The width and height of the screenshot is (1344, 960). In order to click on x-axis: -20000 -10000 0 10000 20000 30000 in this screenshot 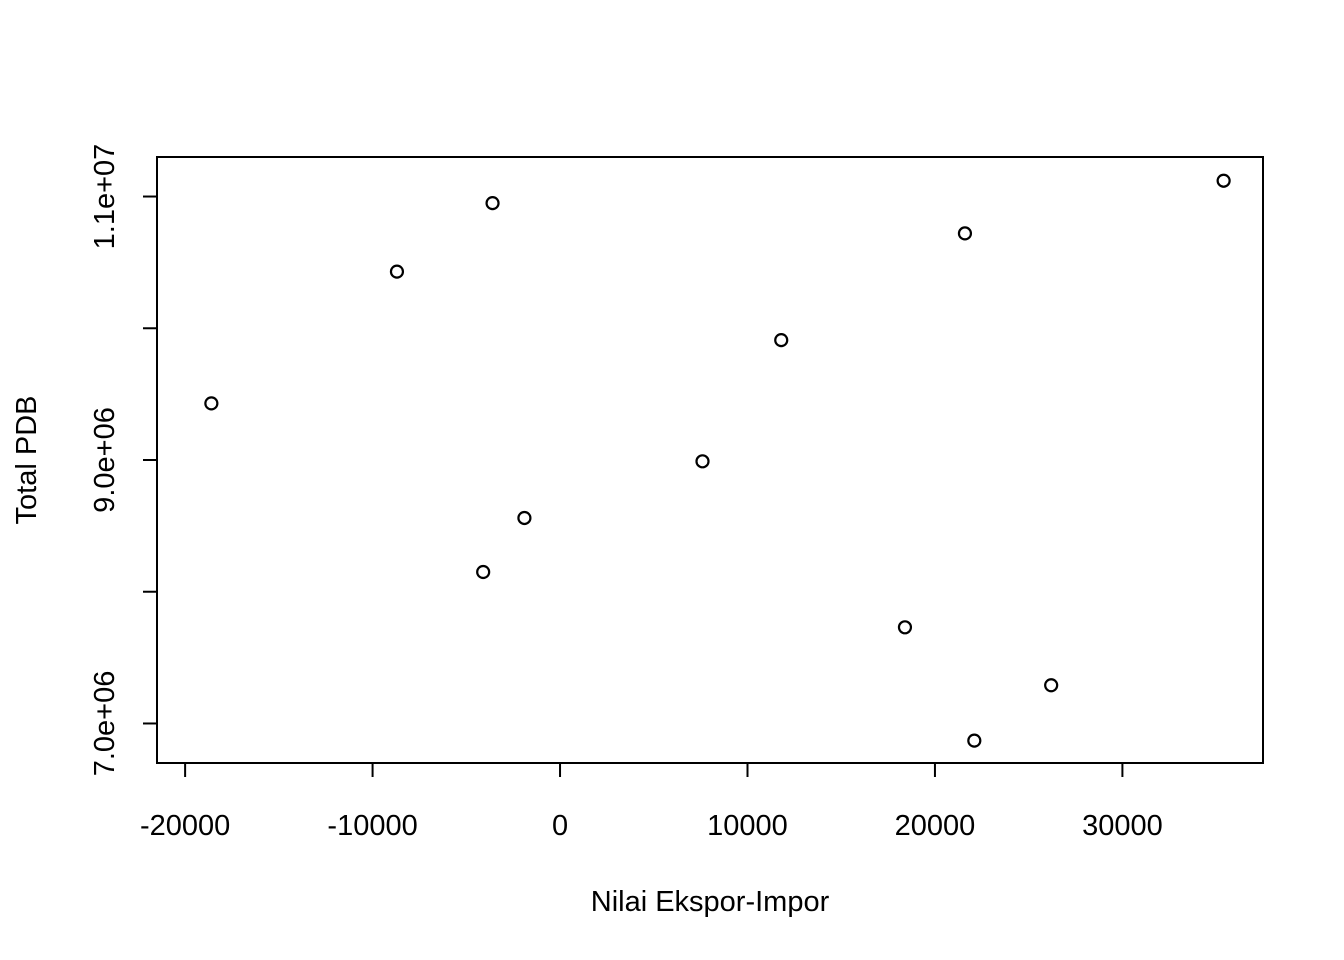, I will do `click(651, 802)`.